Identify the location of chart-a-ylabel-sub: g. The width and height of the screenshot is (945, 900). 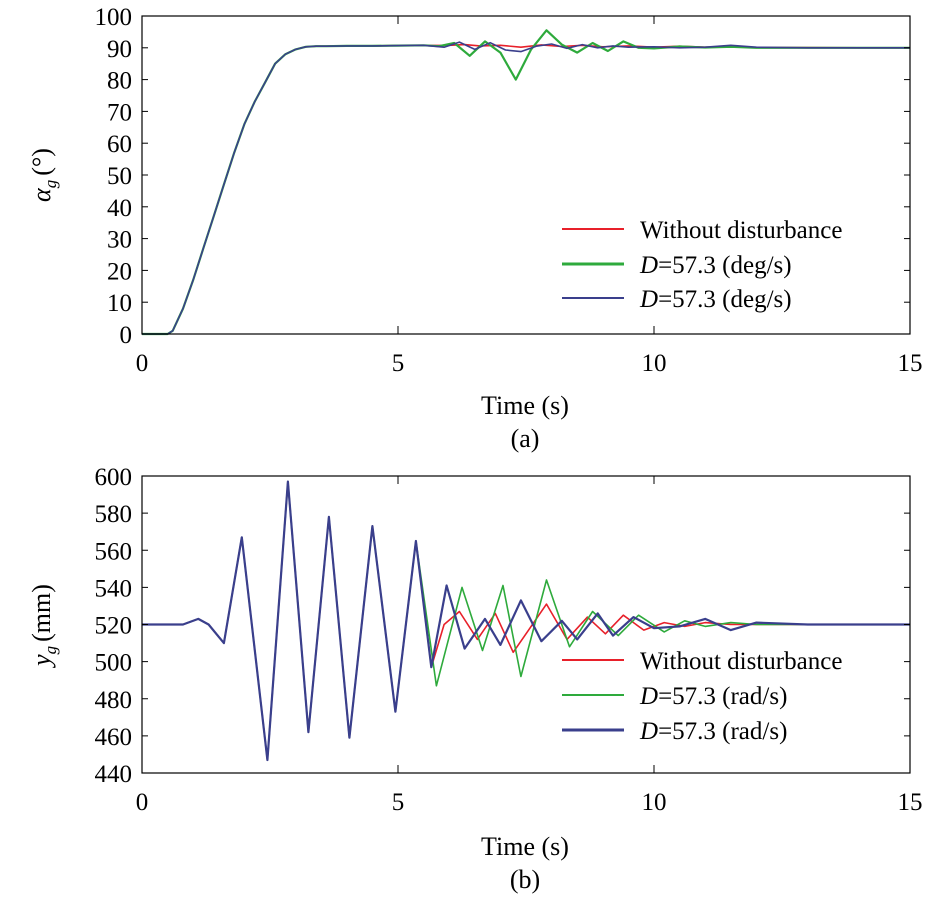
(50, 184).